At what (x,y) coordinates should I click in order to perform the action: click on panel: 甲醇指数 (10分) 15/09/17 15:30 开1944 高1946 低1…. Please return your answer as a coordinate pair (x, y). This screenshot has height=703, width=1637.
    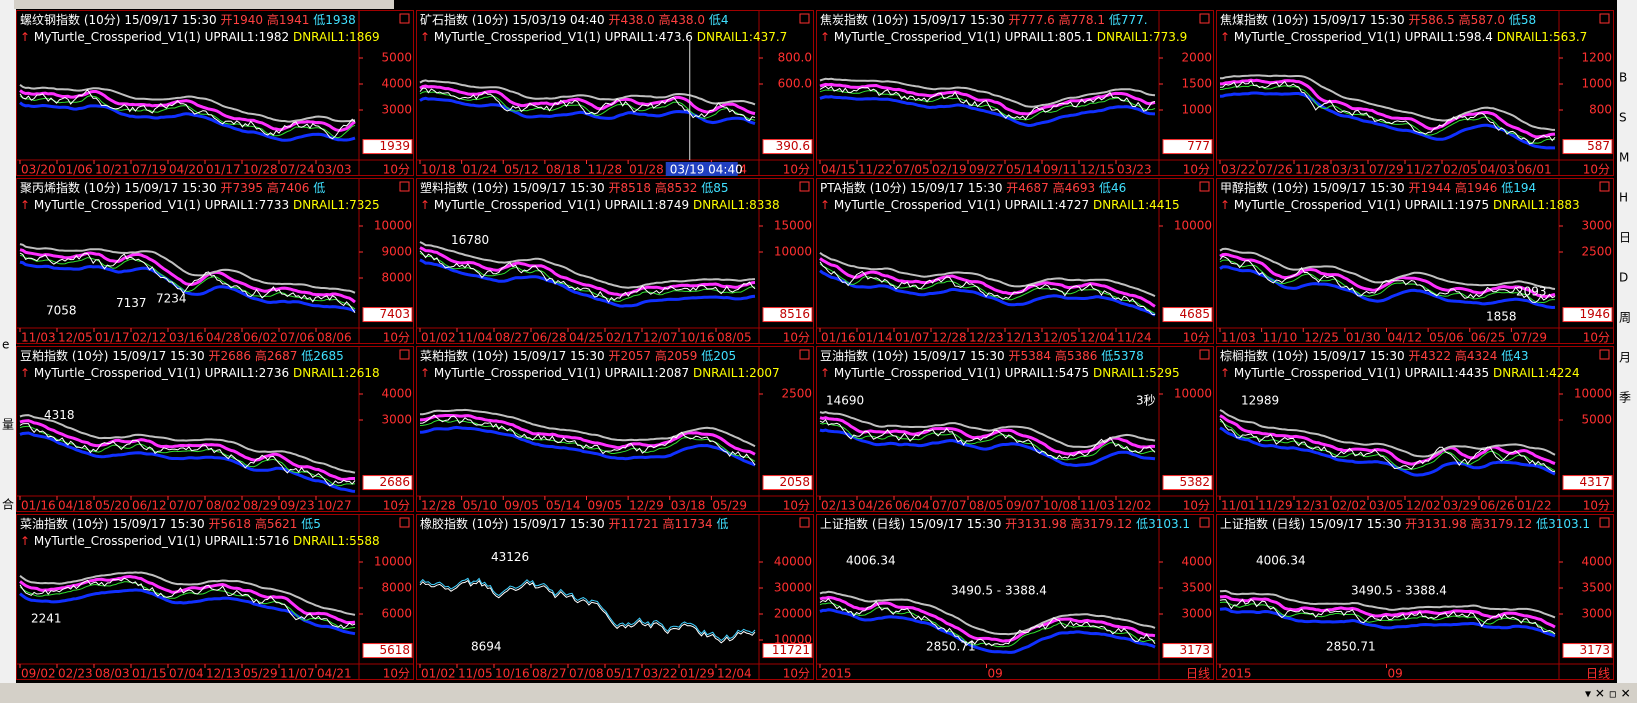
    Looking at the image, I should click on (1415, 261).